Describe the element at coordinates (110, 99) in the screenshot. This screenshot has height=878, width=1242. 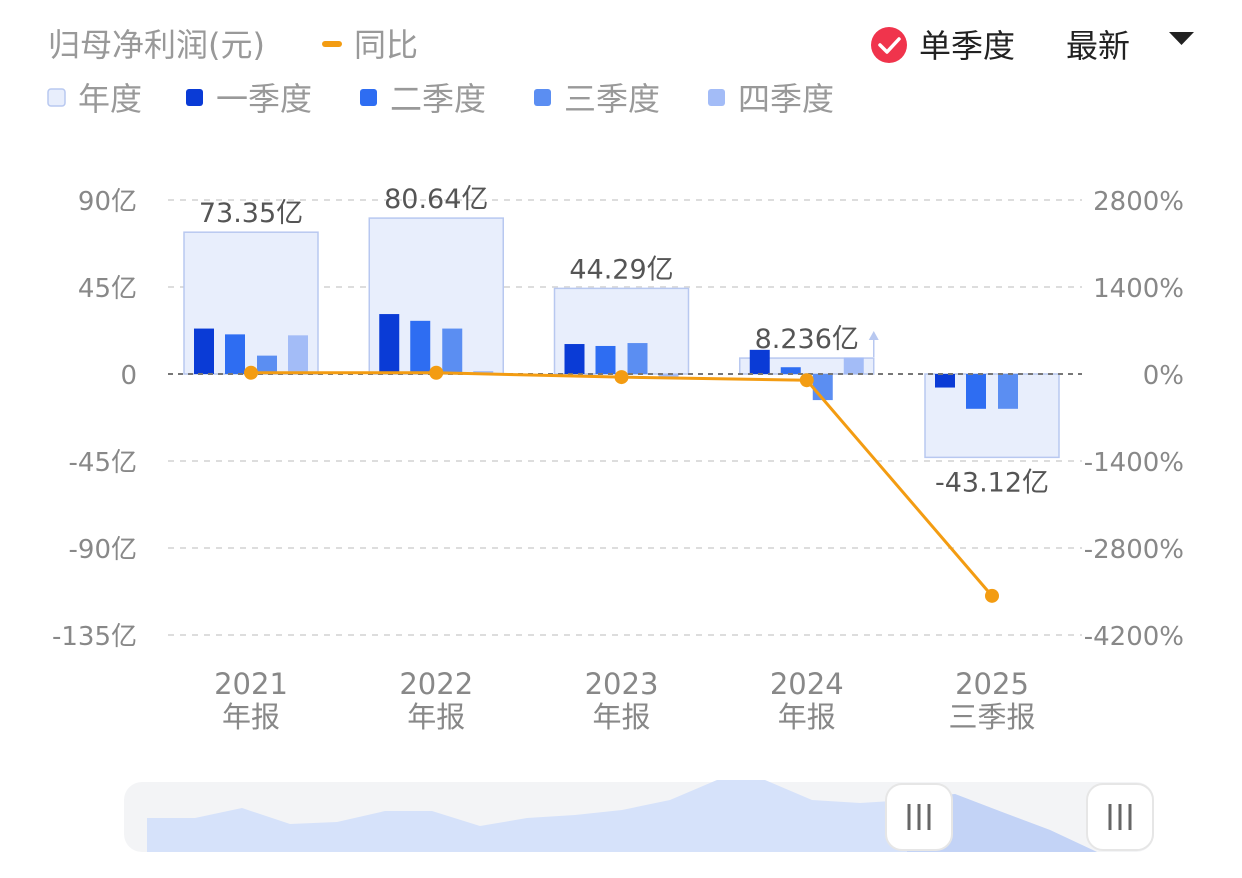
I see `legend-label: 年度` at that location.